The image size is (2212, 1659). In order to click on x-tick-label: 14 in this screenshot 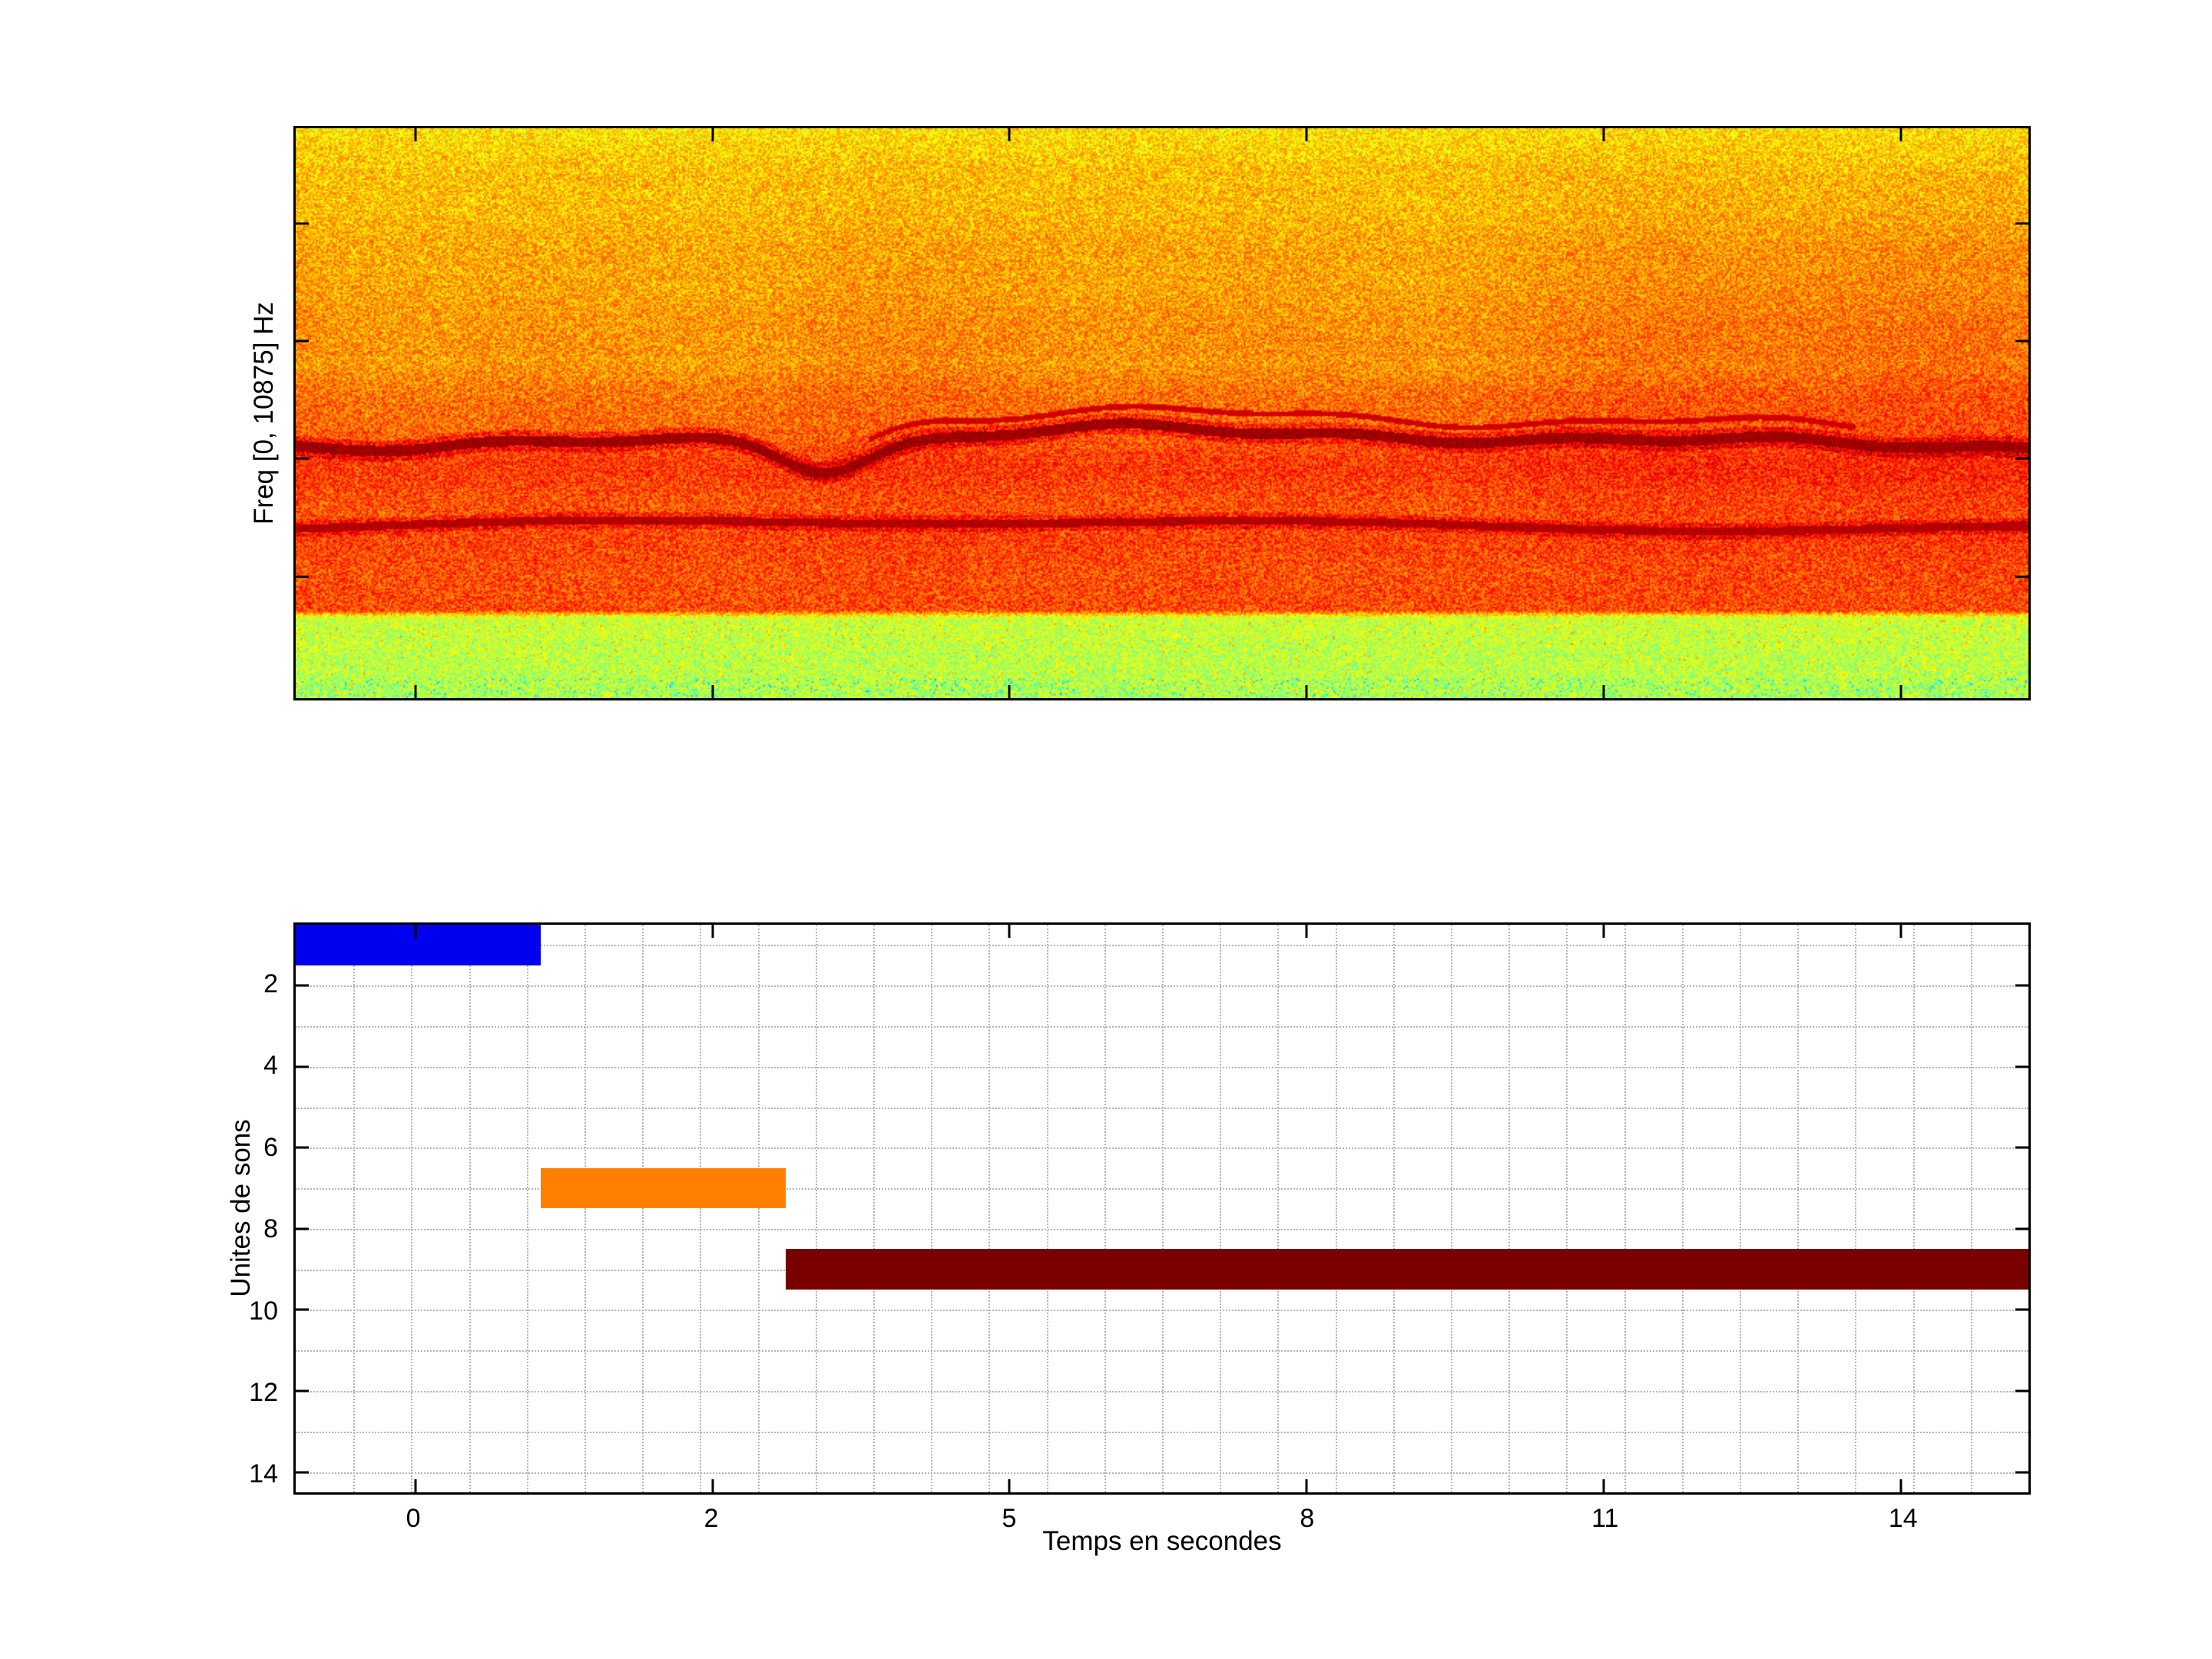, I will do `click(1903, 1519)`.